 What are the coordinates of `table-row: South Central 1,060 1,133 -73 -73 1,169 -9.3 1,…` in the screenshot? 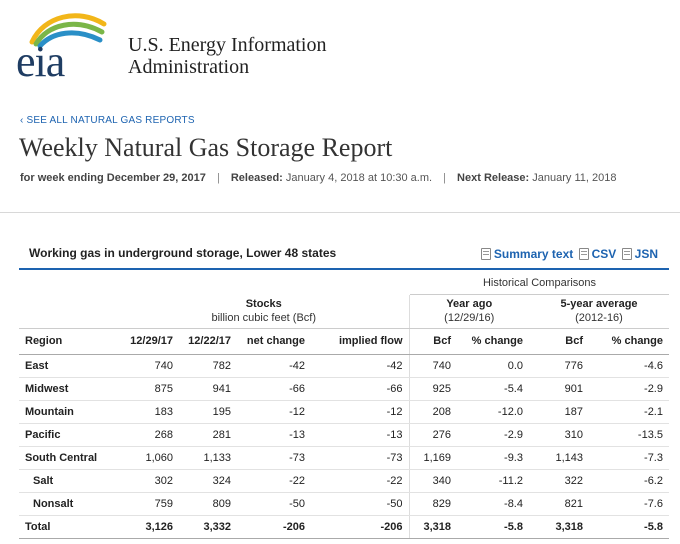 It's located at (344, 458).